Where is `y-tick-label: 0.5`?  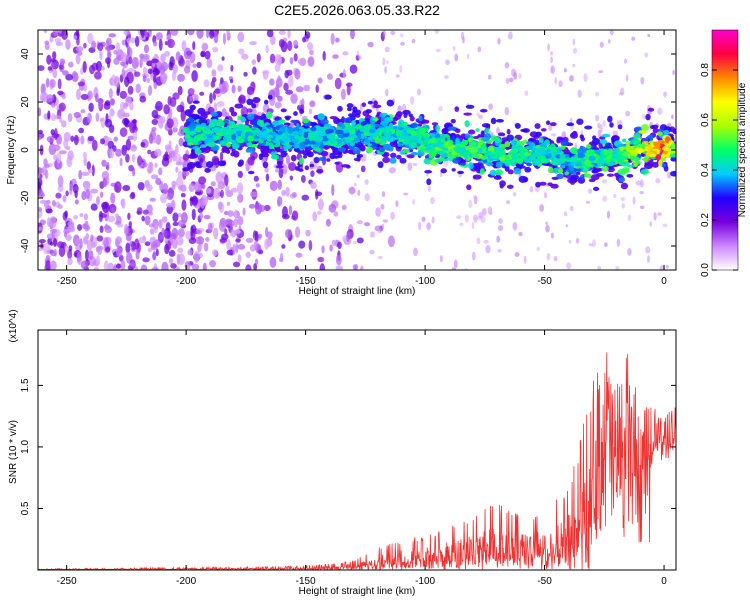
y-tick-label: 0.5 is located at coordinates (25, 508).